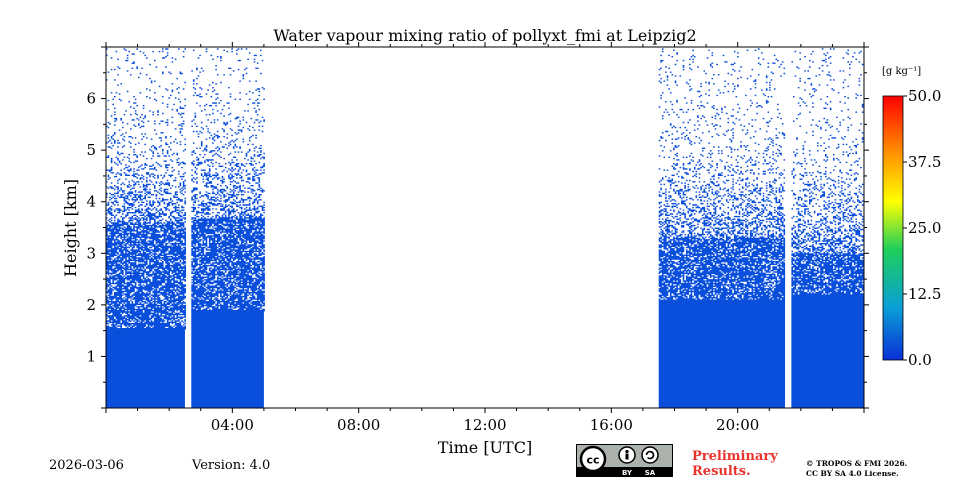  I want to click on sa-share-icon, so click(650, 455).